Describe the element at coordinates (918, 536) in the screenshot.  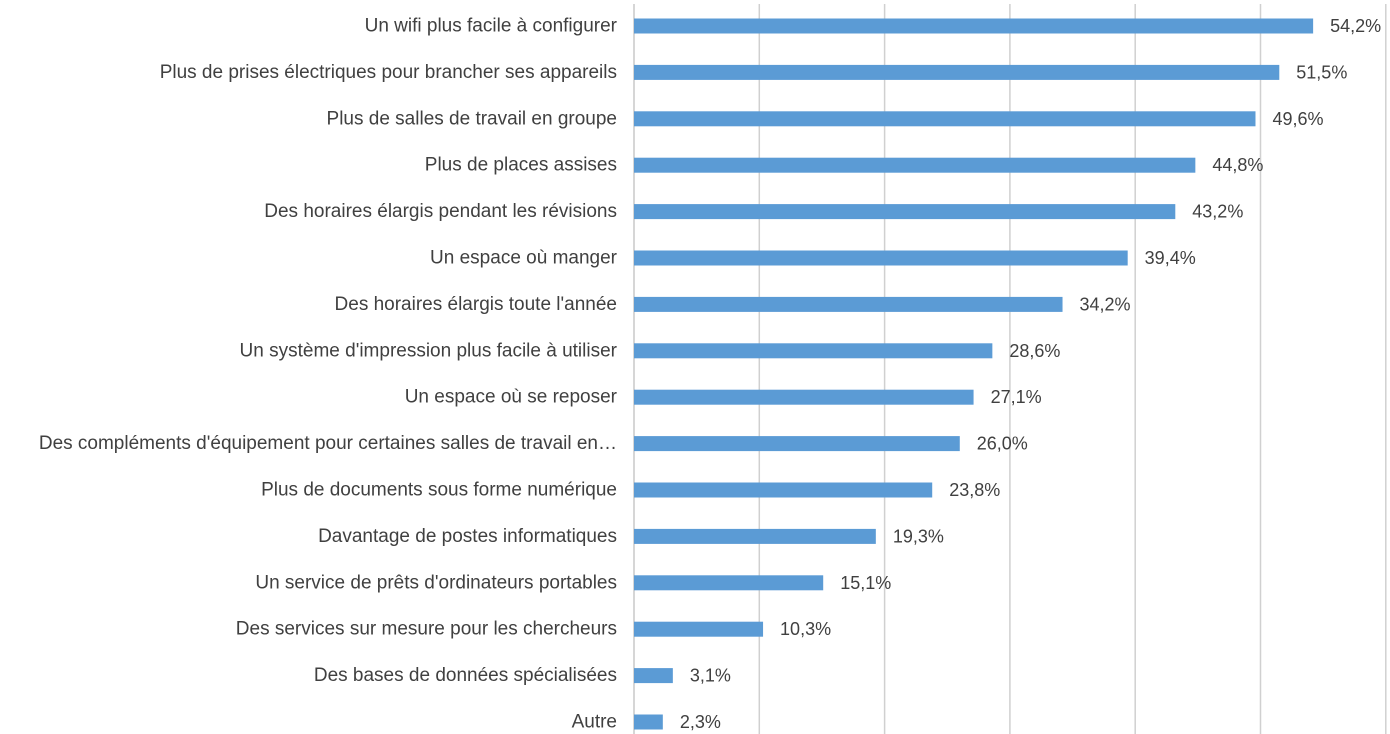
I see `data-label: 19,3%` at that location.